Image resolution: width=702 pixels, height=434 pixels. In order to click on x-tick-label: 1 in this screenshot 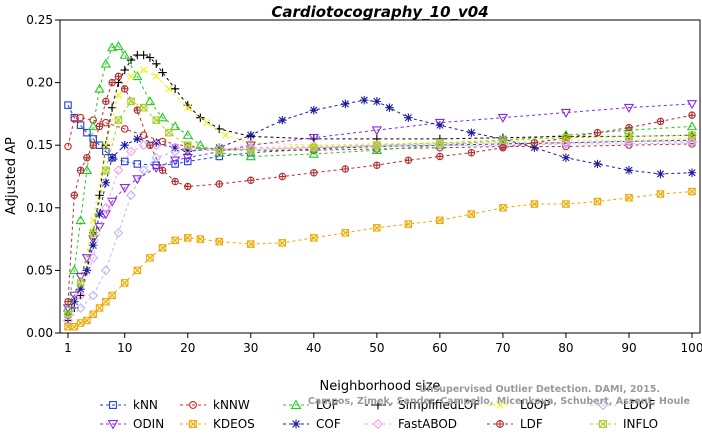, I will do `click(68, 348)`.